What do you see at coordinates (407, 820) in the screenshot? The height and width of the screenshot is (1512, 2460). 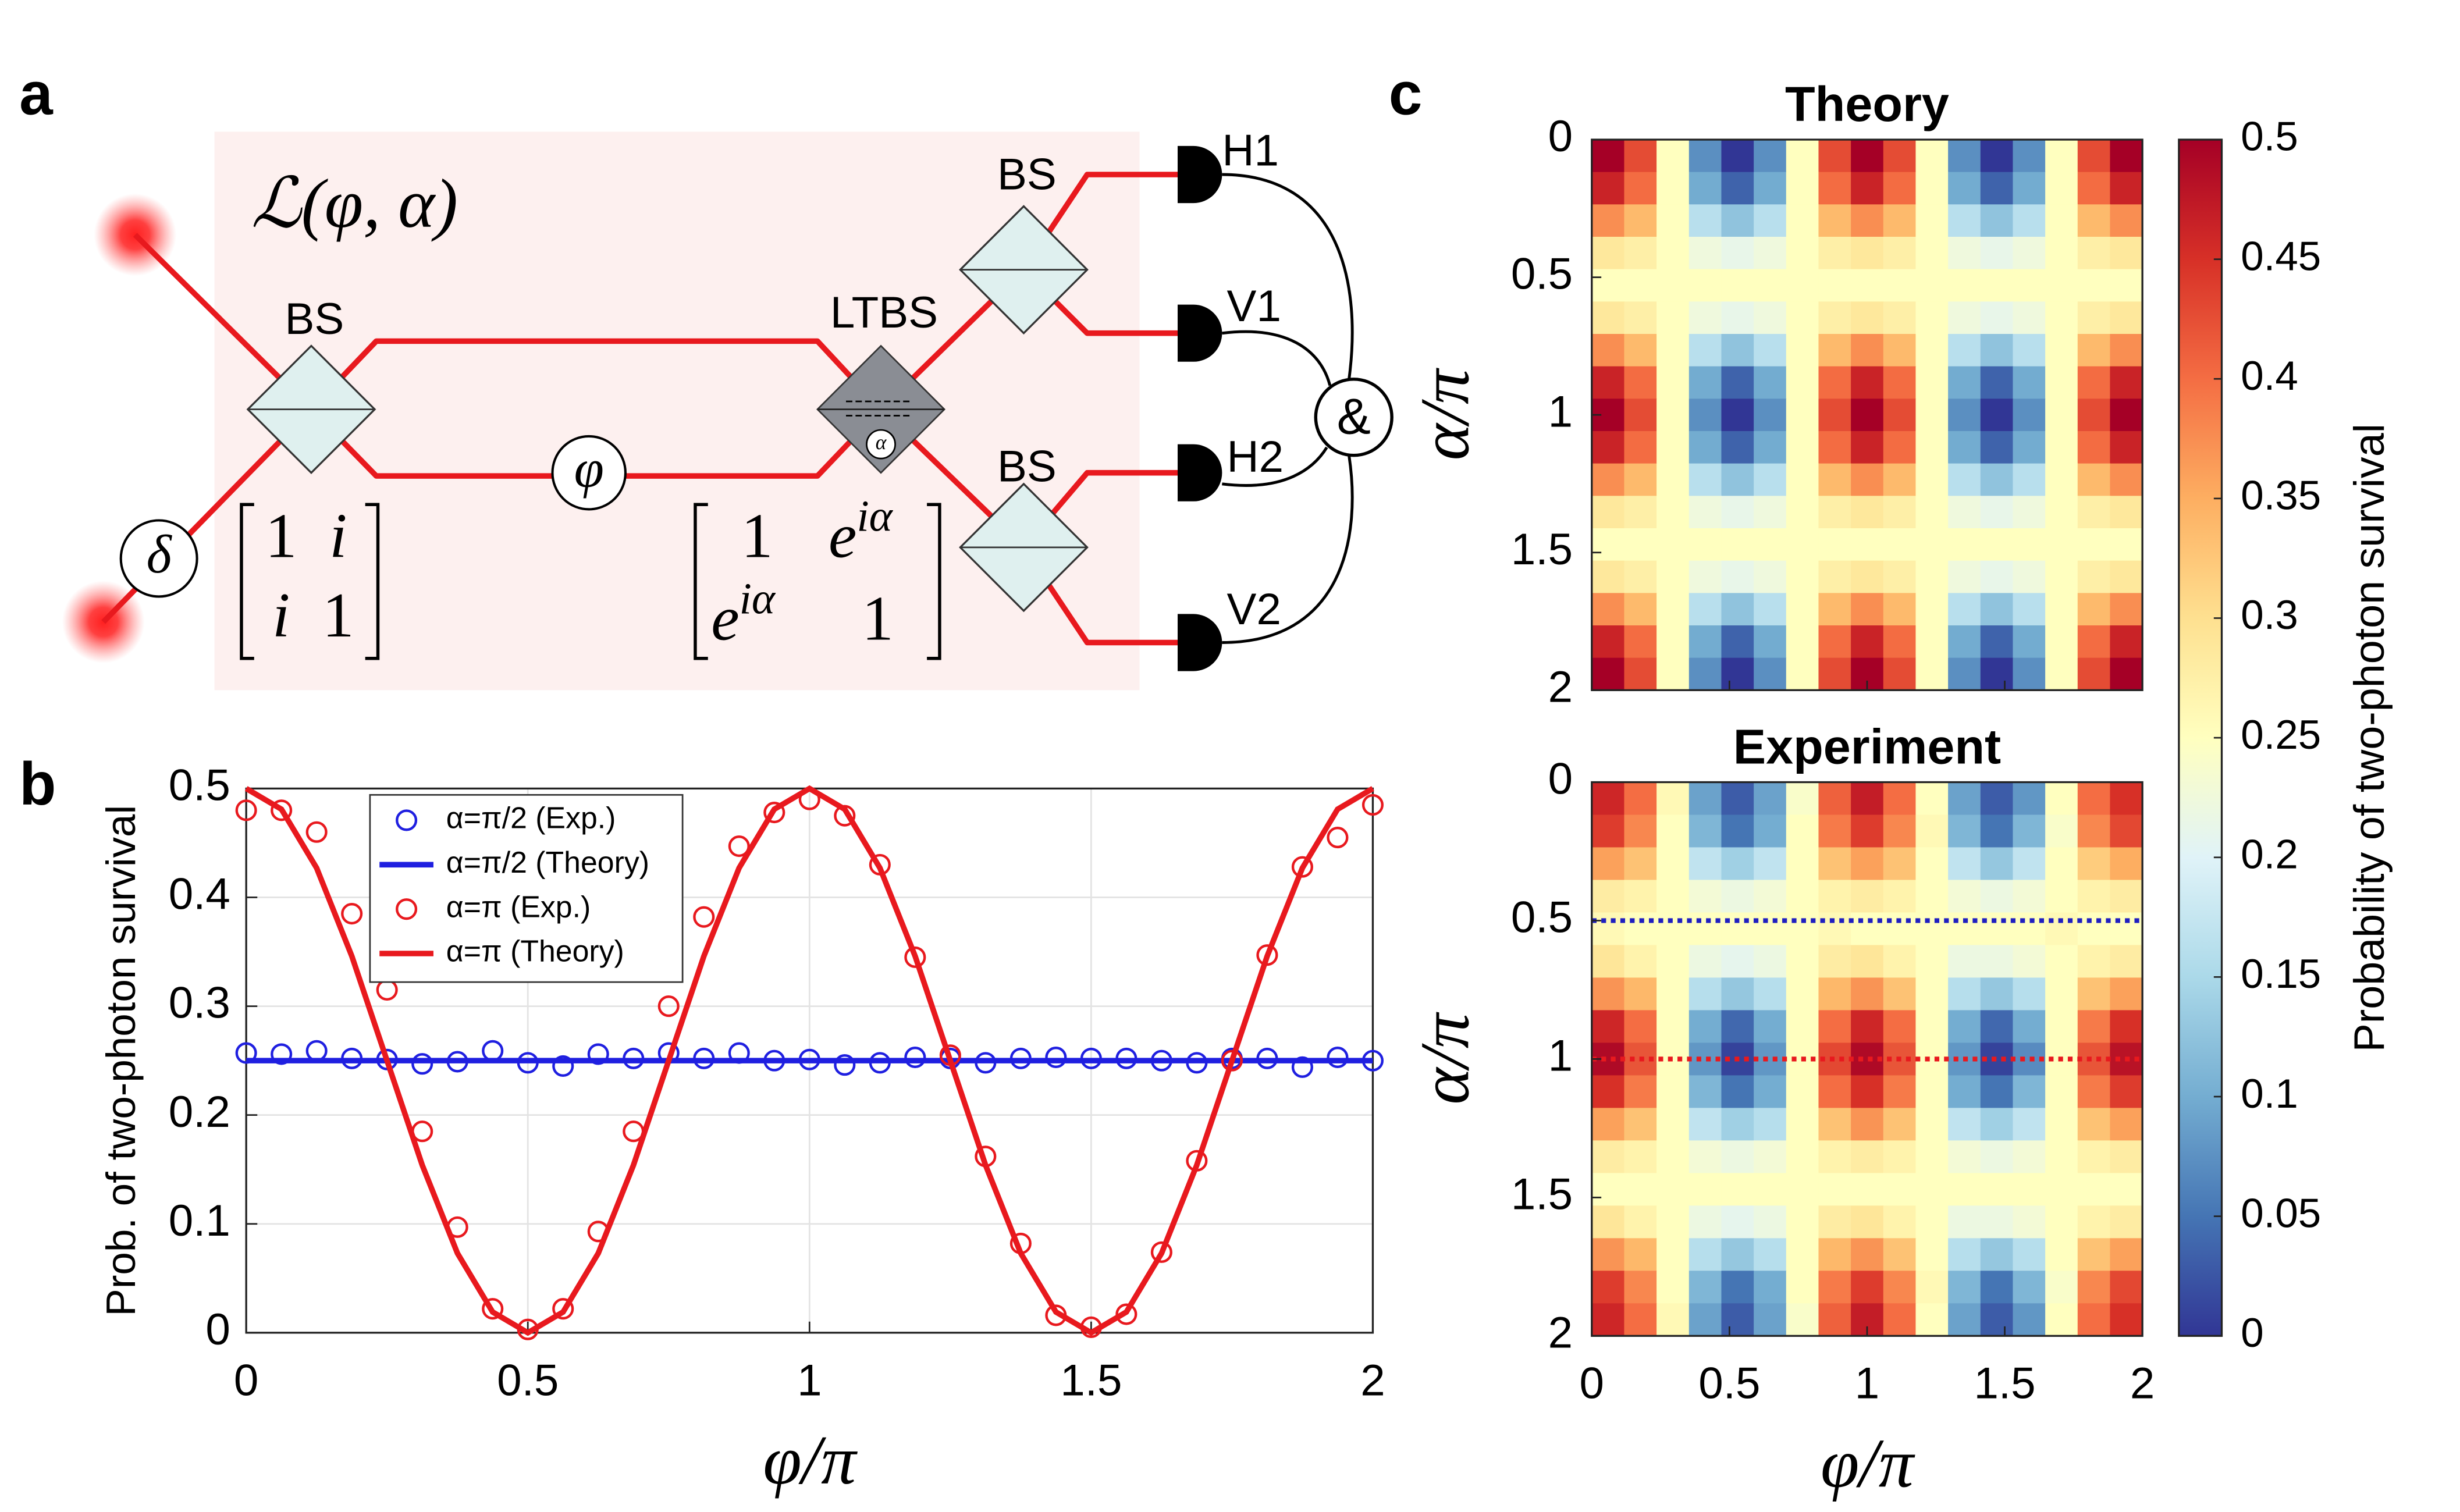 I see `legend-marker` at bounding box center [407, 820].